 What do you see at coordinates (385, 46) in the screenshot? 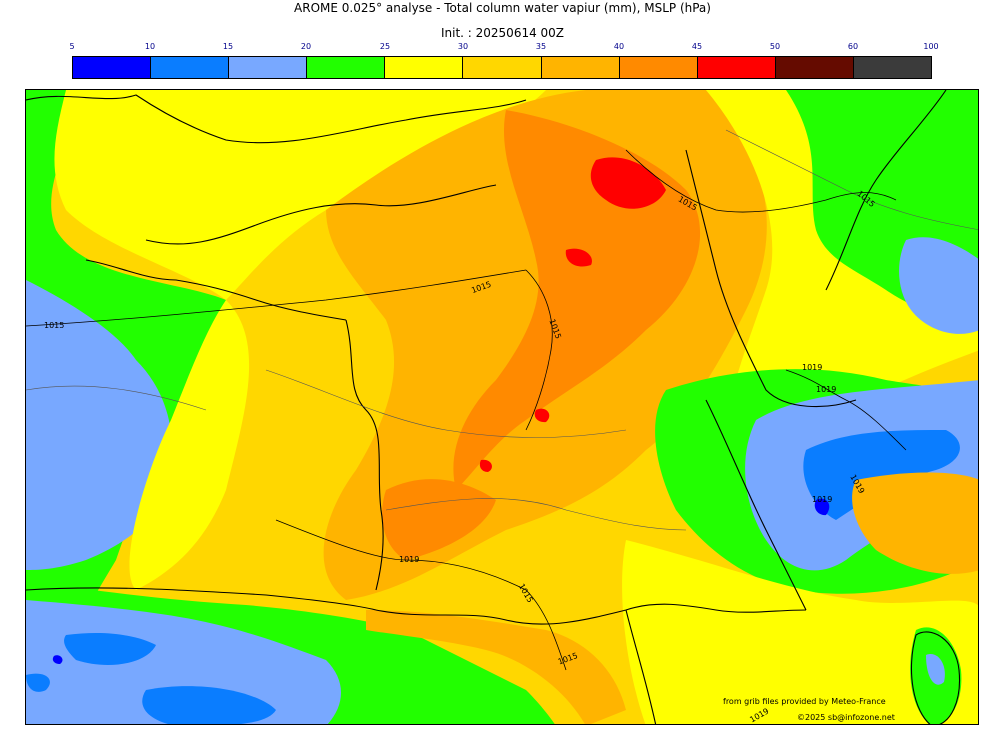
I see `scale-tick-label: 25` at bounding box center [385, 46].